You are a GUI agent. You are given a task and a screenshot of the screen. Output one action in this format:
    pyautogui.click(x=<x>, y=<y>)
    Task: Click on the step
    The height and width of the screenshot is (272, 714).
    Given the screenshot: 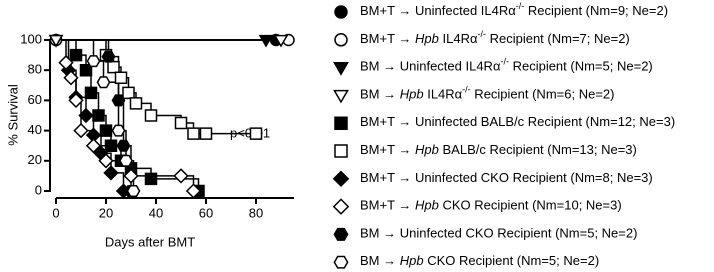 What is the action you would take?
    pyautogui.click(x=75, y=50)
    